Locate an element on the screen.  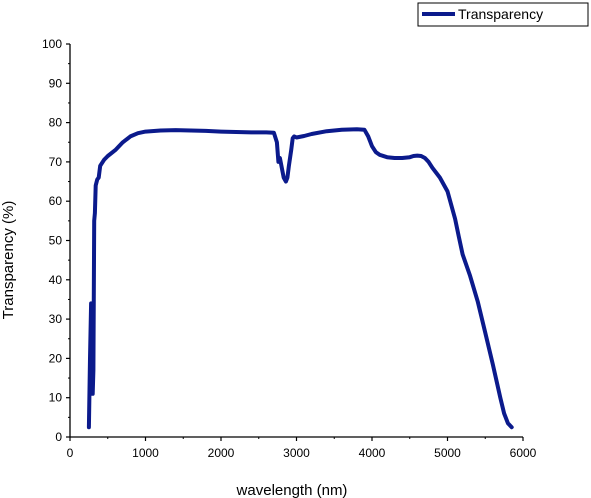
x-tick-label: 4000 is located at coordinates (372, 453).